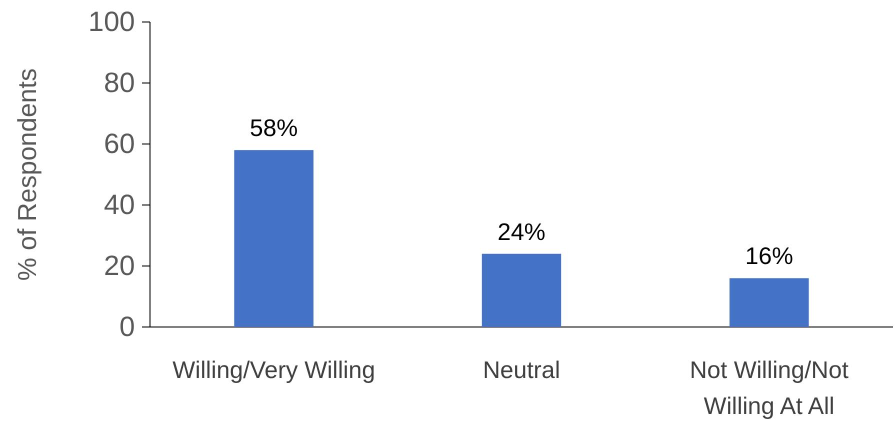 The height and width of the screenshot is (423, 895). I want to click on data-label: 24%, so click(521, 232).